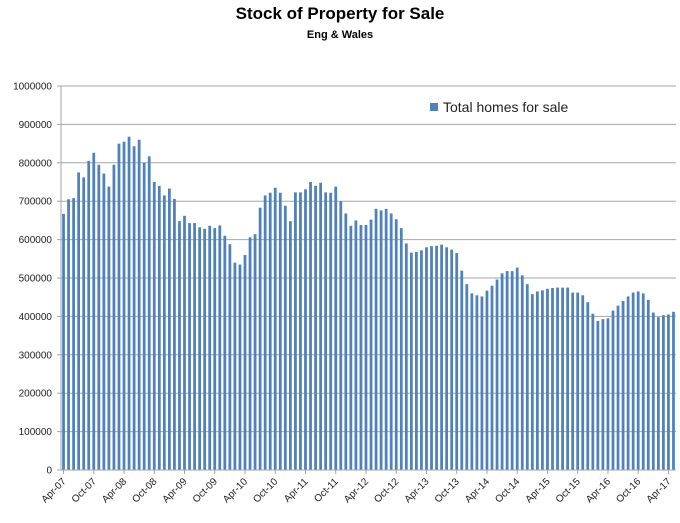  What do you see at coordinates (36, 317) in the screenshot?
I see `y-tick-label: 400000` at bounding box center [36, 317].